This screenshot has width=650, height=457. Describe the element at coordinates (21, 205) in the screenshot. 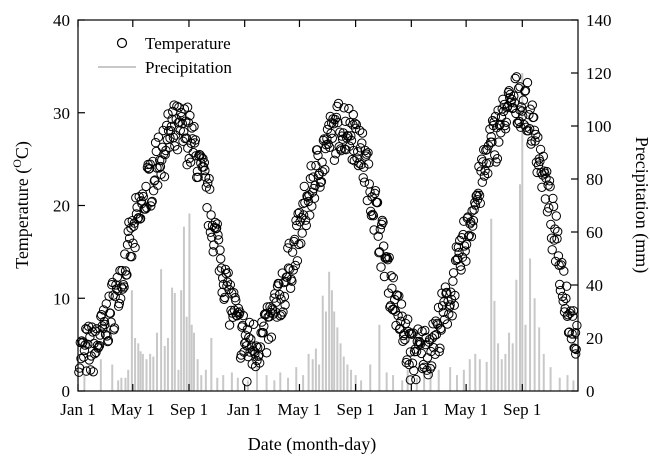

I see `y-axis-left-title: Temperature (OC)` at that location.